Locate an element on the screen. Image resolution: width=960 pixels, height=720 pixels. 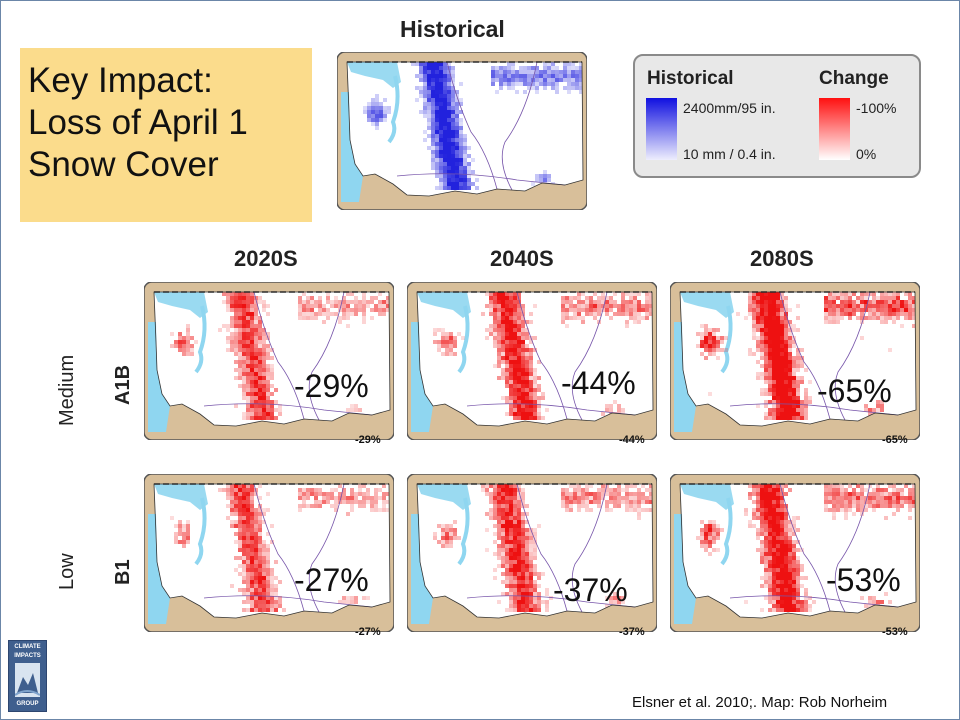
big-pct-b1-2080: -53% is located at coordinates (863, 580).